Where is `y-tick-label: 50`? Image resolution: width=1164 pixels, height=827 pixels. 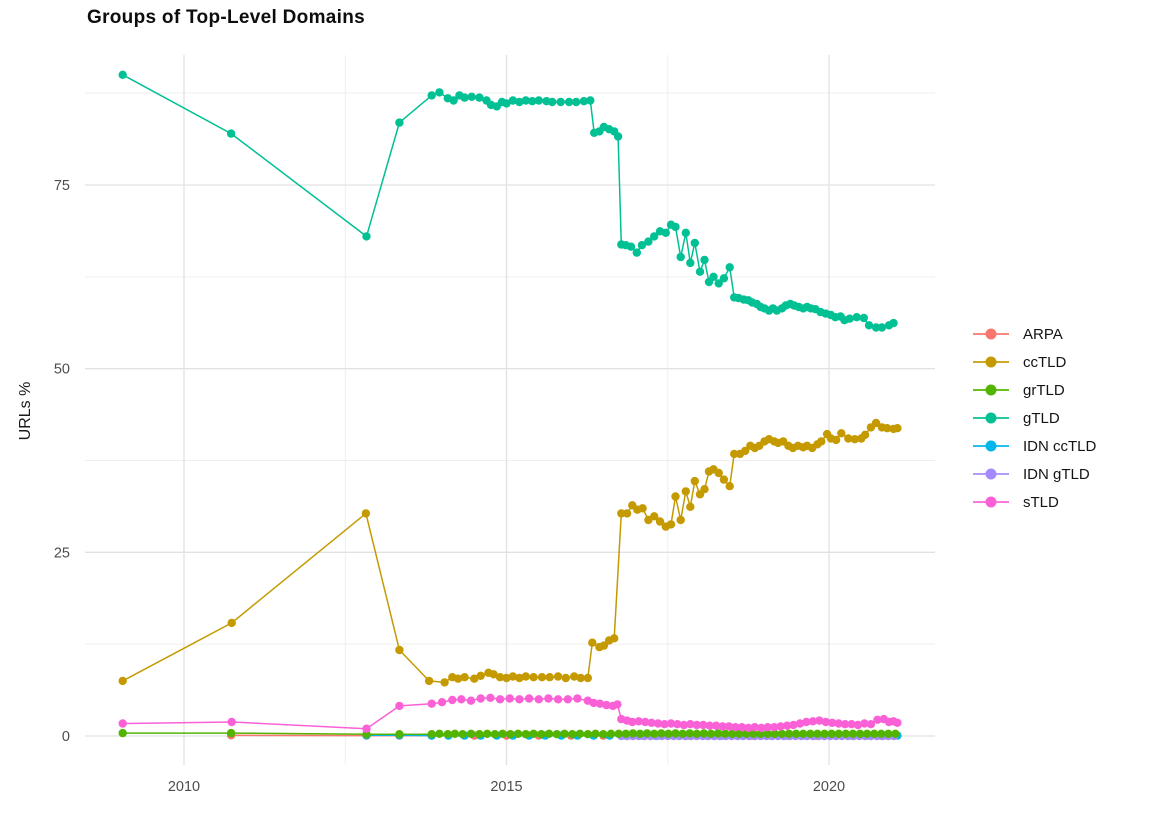
y-tick-label: 50 is located at coordinates (62, 370).